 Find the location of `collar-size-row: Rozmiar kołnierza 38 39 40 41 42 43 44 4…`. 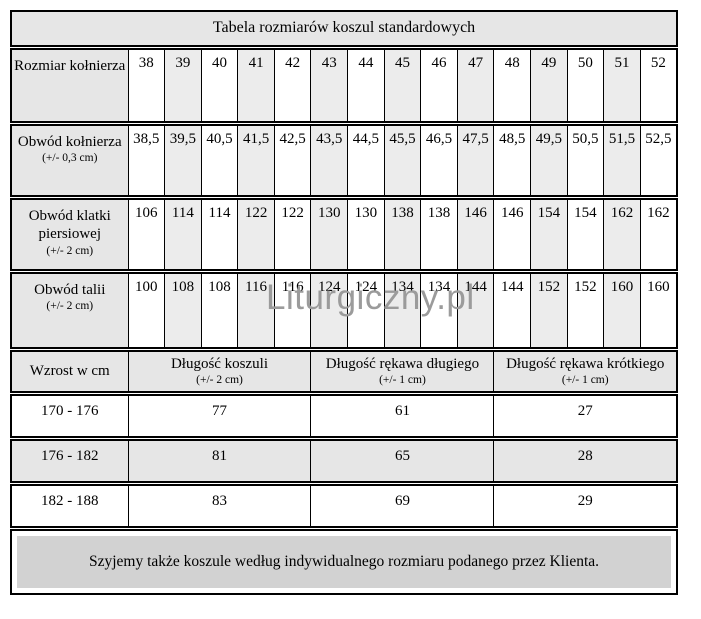

collar-size-row: Rozmiar kołnierza 38 39 40 41 42 43 44 4… is located at coordinates (344, 86).